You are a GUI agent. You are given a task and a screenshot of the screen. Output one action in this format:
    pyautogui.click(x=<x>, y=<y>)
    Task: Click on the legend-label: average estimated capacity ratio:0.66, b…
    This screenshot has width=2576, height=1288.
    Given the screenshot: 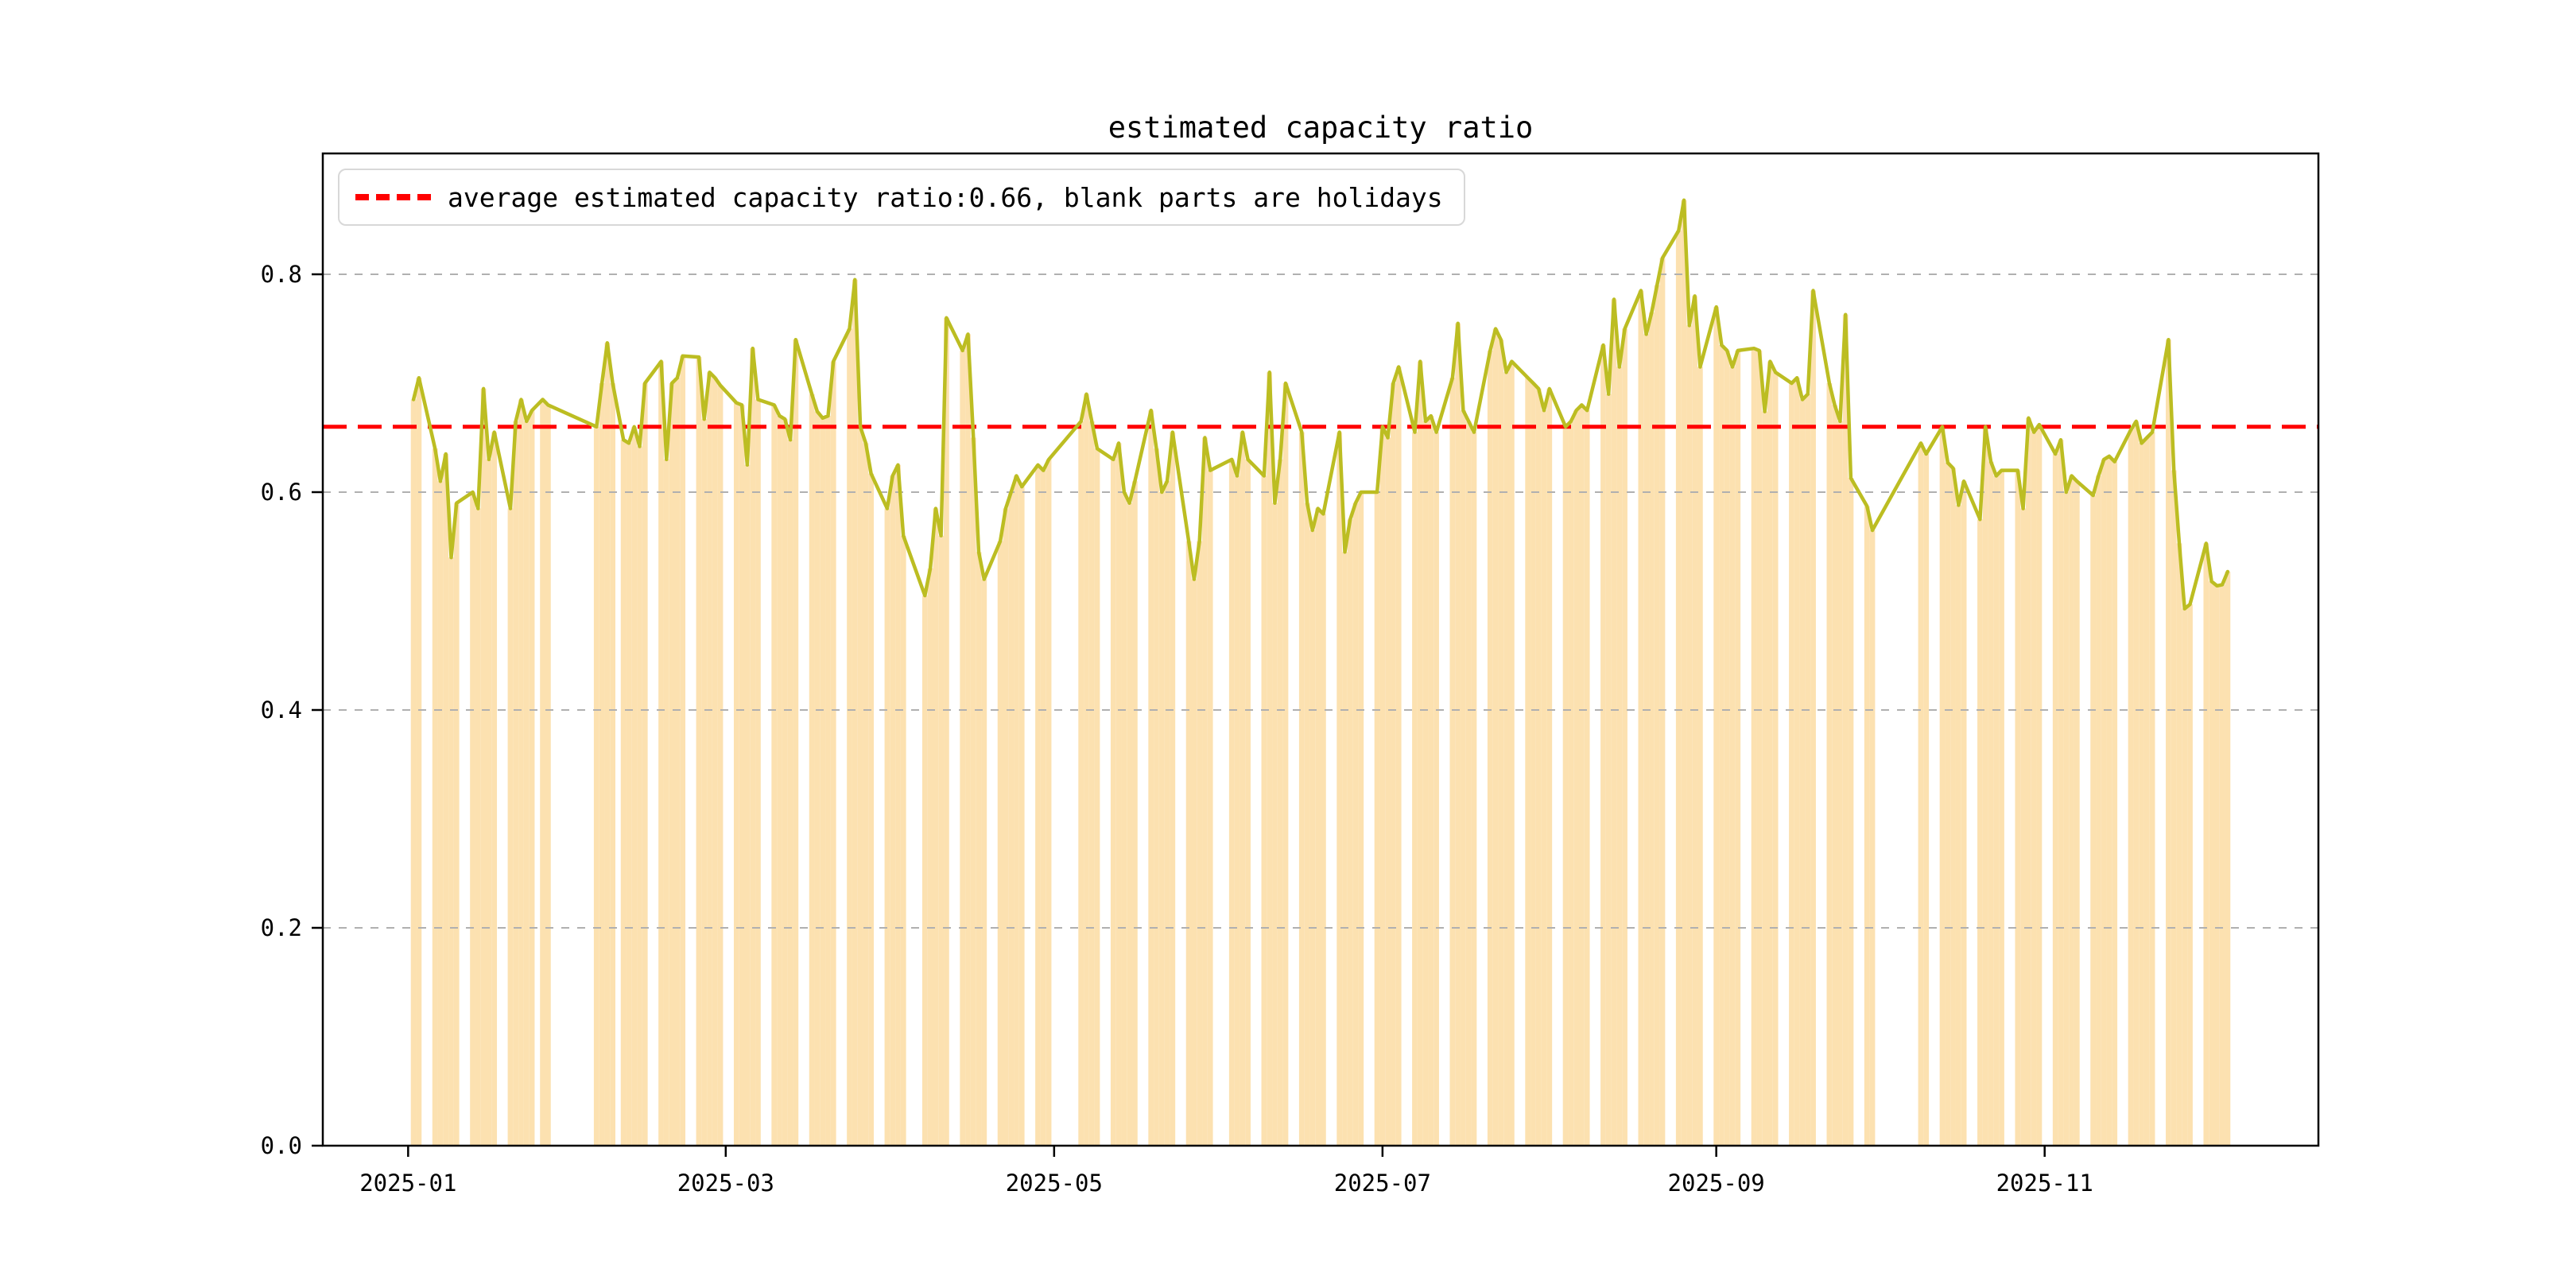 What is the action you would take?
    pyautogui.click(x=946, y=197)
    